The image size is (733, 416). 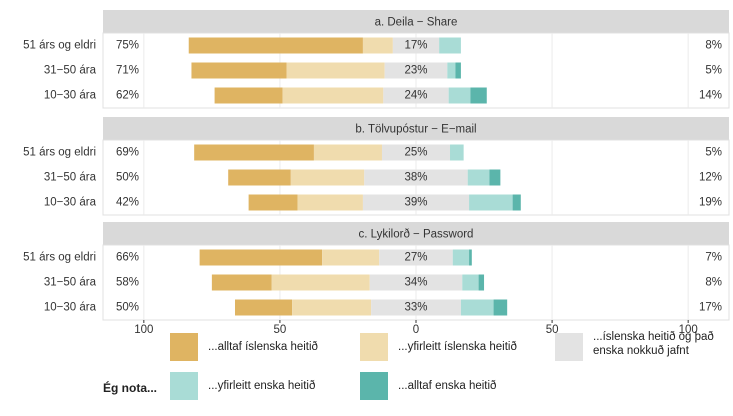 I want to click on legend-label: ...yfirleitt enska heitið, so click(x=262, y=386).